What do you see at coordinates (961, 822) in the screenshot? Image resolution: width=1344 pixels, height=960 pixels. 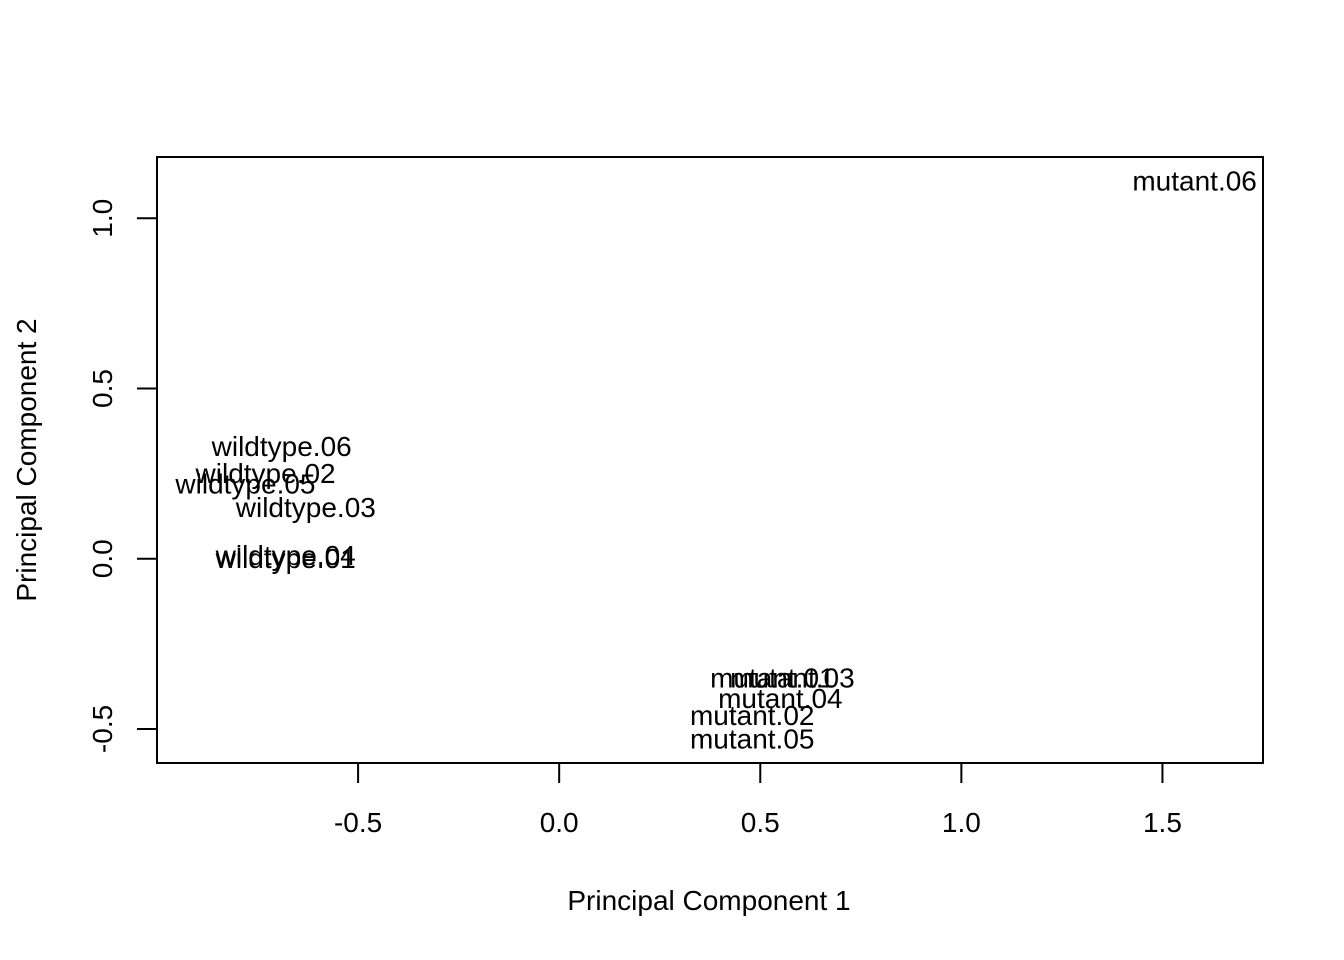 I see `x-tick-label: 1.0` at bounding box center [961, 822].